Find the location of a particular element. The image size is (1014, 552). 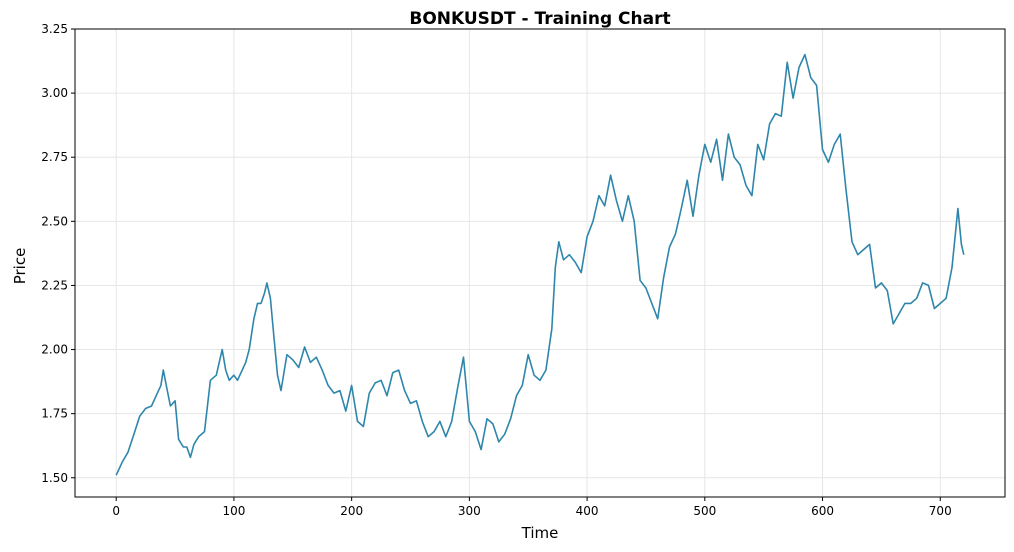

x-tick-label: 400 is located at coordinates (587, 511).